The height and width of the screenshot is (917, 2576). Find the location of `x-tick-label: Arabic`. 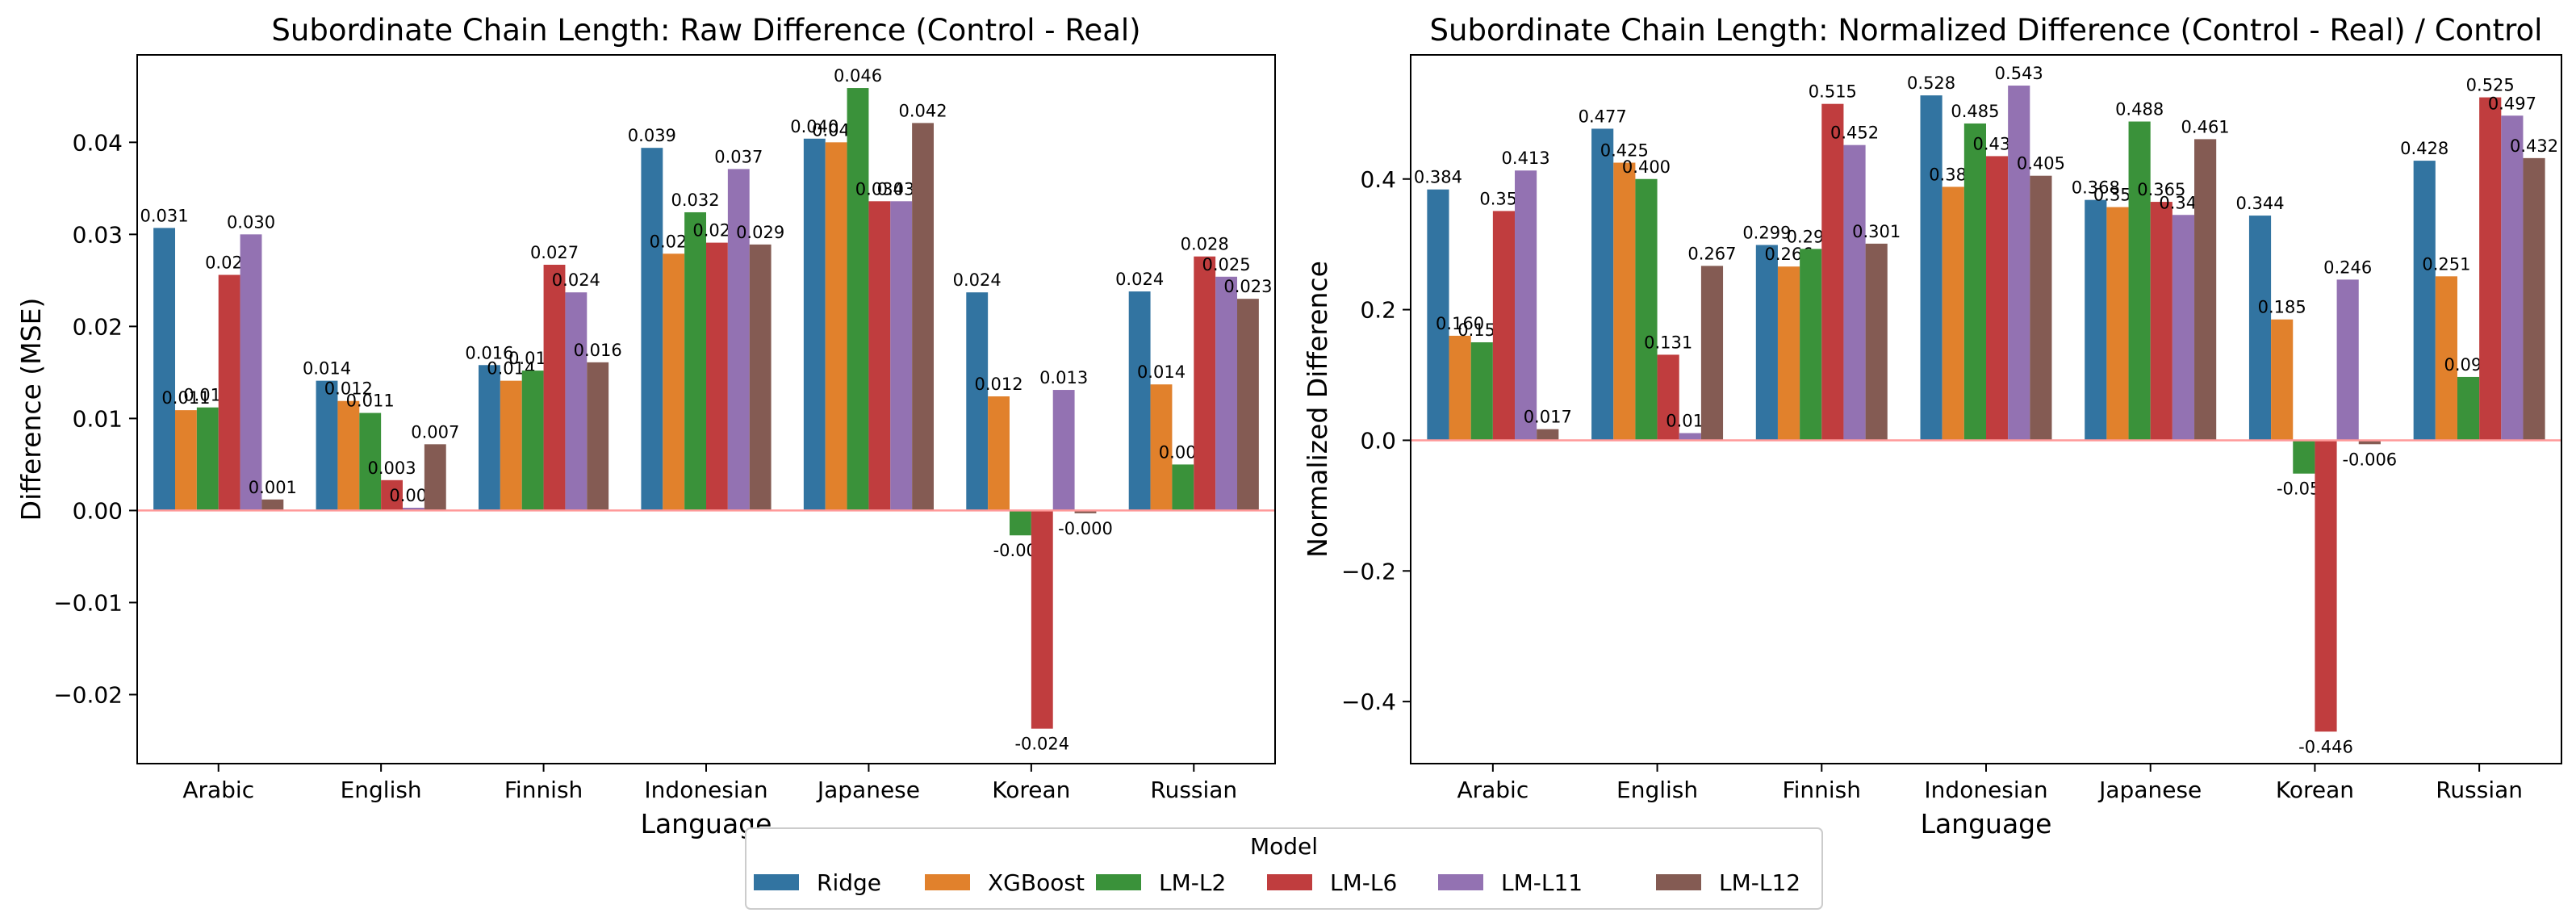

x-tick-label: Arabic is located at coordinates (218, 790).